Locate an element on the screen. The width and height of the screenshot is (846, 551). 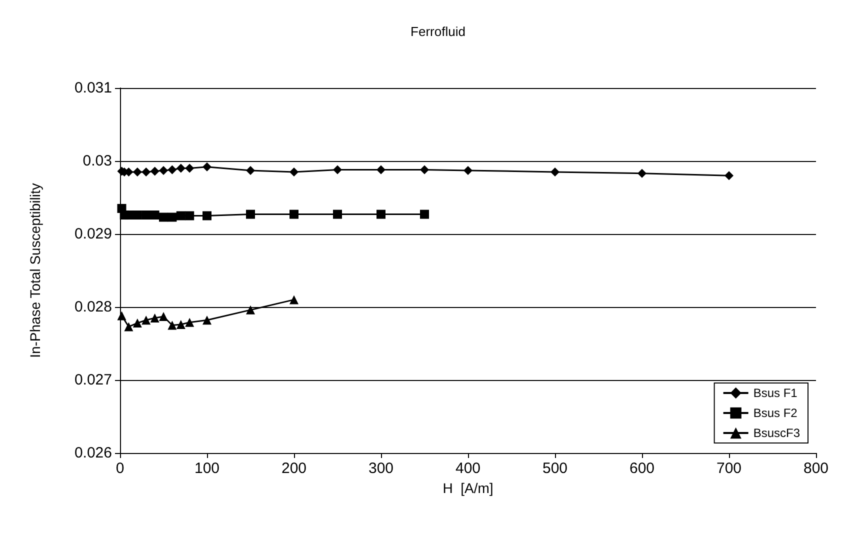
x-tick-label: 600 is located at coordinates (642, 468).